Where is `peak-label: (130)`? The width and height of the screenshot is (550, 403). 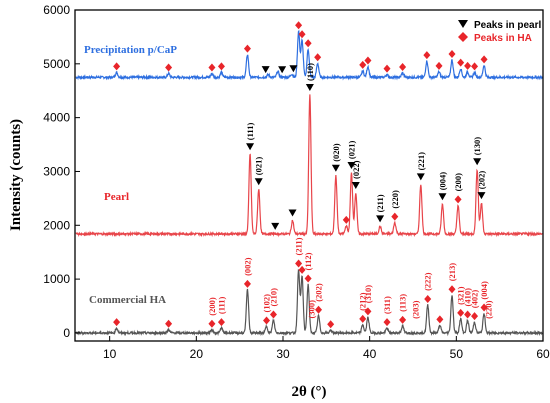 peak-label: (130) is located at coordinates (477, 146).